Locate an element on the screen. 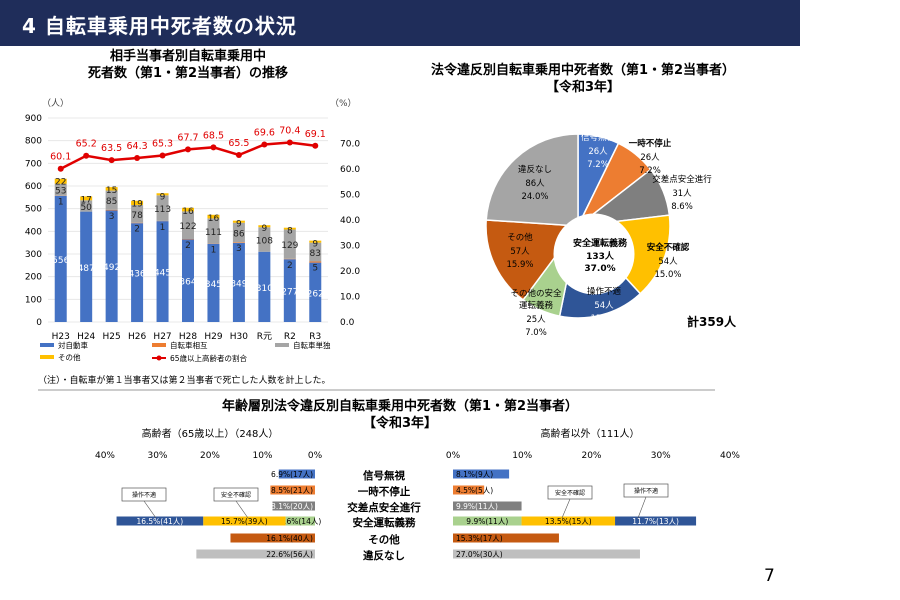 This screenshot has width=900, height=600. chart3-bar-label: 15.3%(17人) is located at coordinates (479, 538).